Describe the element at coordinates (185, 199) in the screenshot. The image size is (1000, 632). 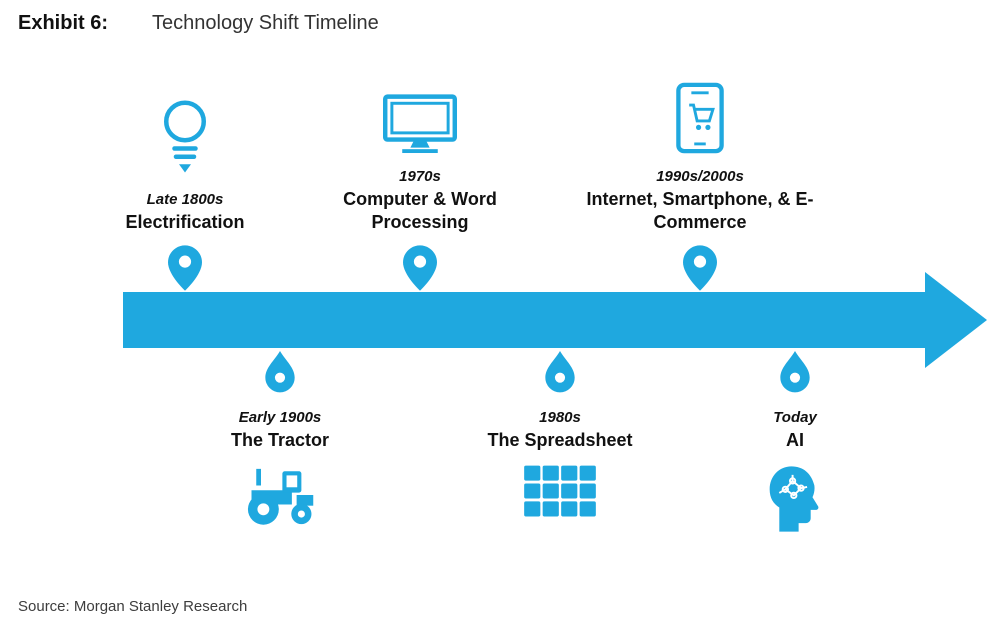
I see `event-era: Late 1800s` at that location.